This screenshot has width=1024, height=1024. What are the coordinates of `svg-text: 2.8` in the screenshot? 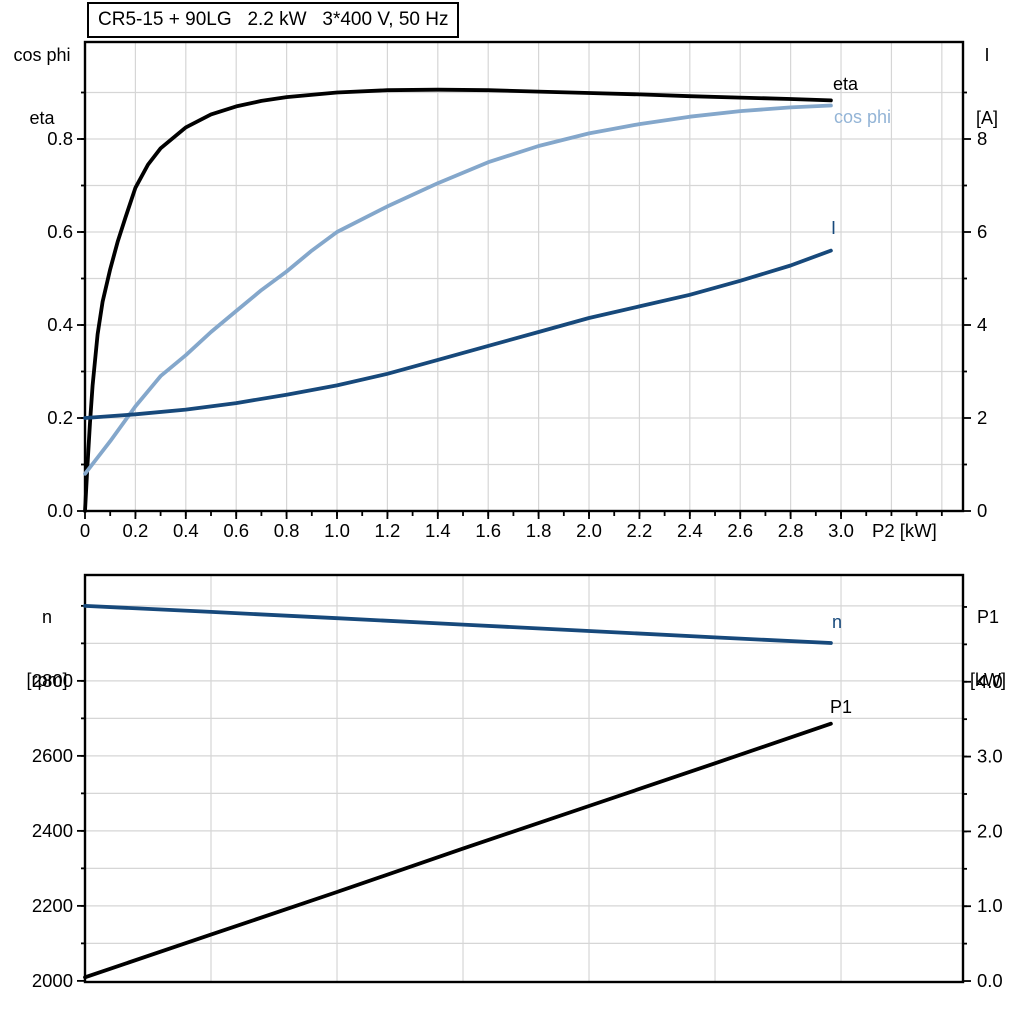 It's located at (791, 530).